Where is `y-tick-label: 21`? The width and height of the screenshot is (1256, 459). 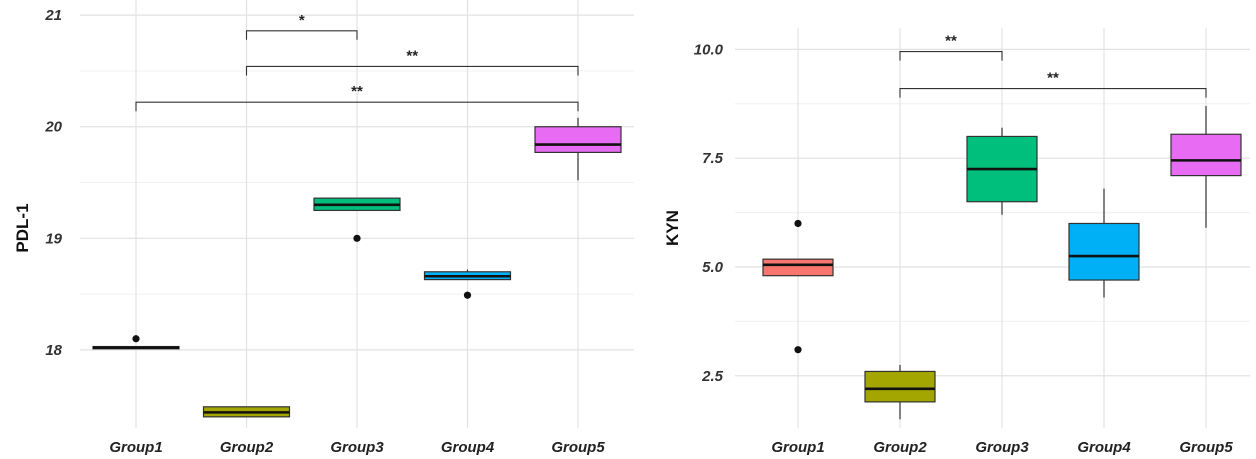
y-tick-label: 21 is located at coordinates (53, 15).